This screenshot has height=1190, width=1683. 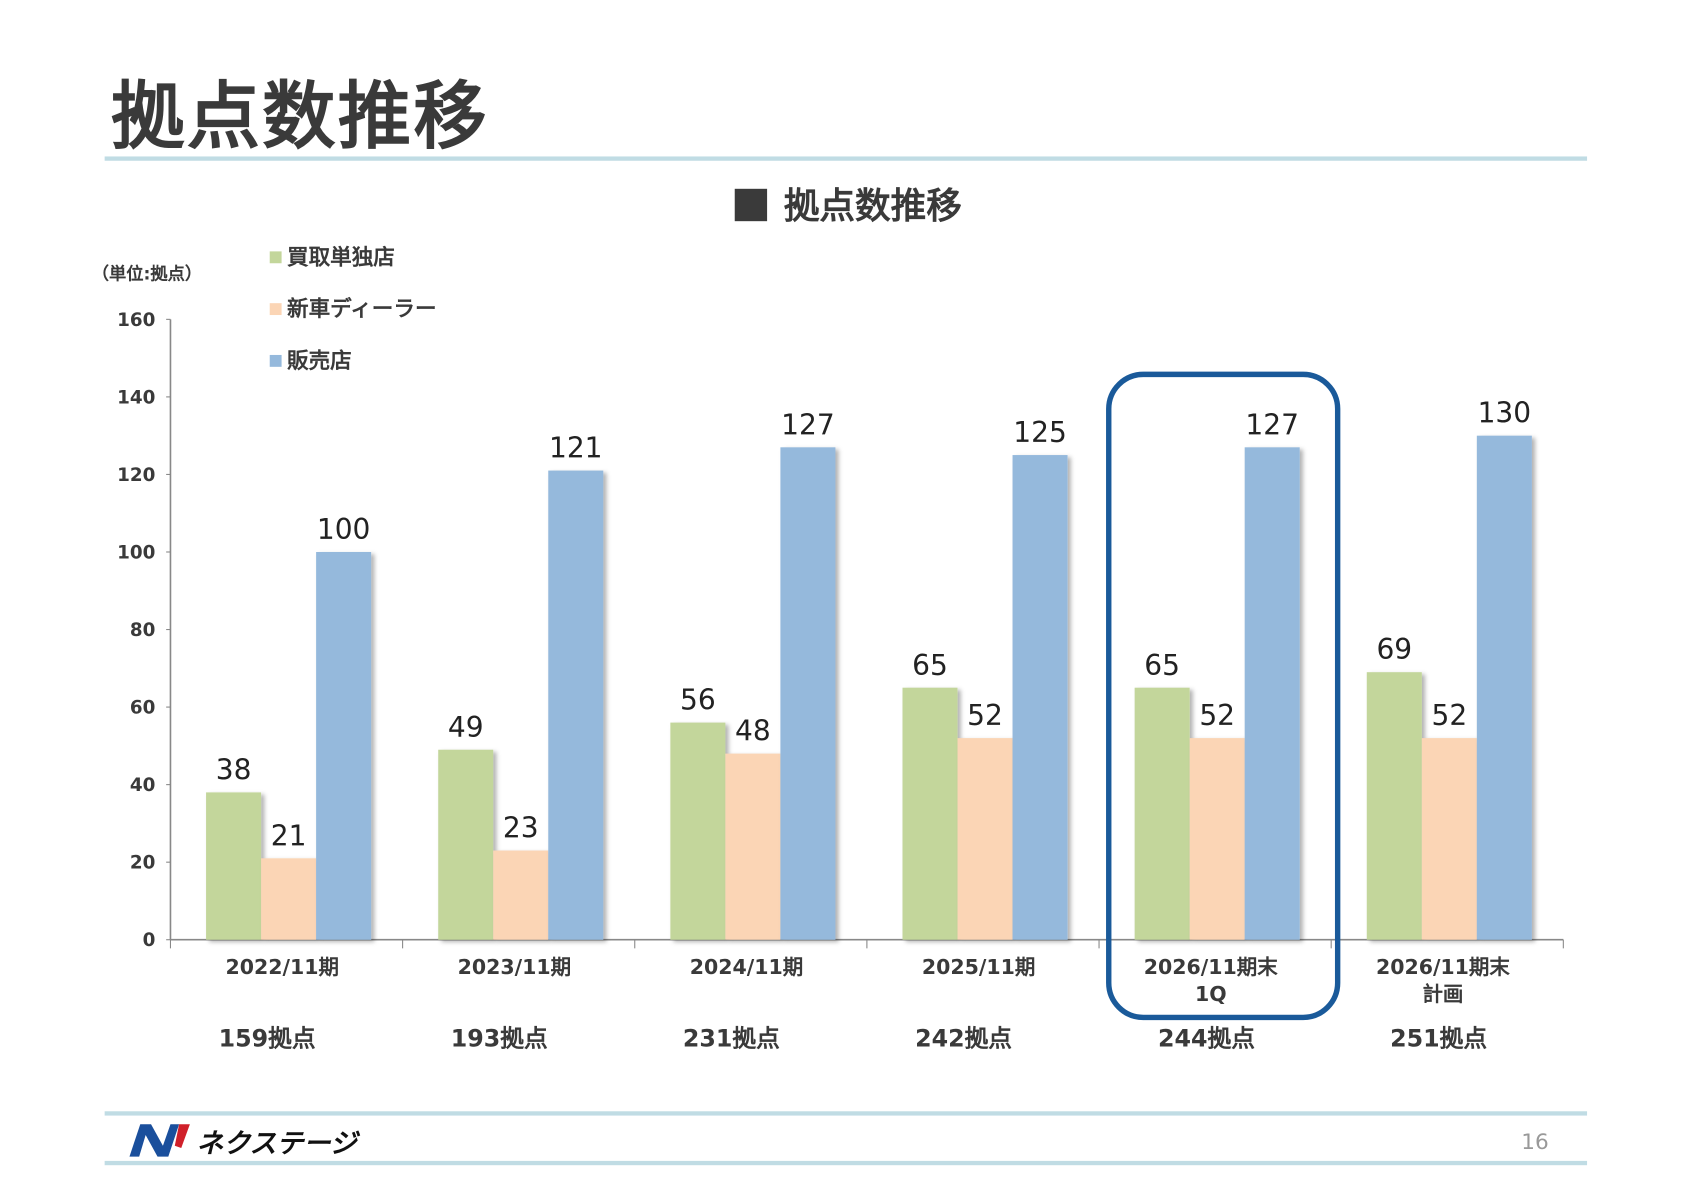 What do you see at coordinates (514, 967) in the screenshot?
I see `x-tick-label: 2023/11期` at bounding box center [514, 967].